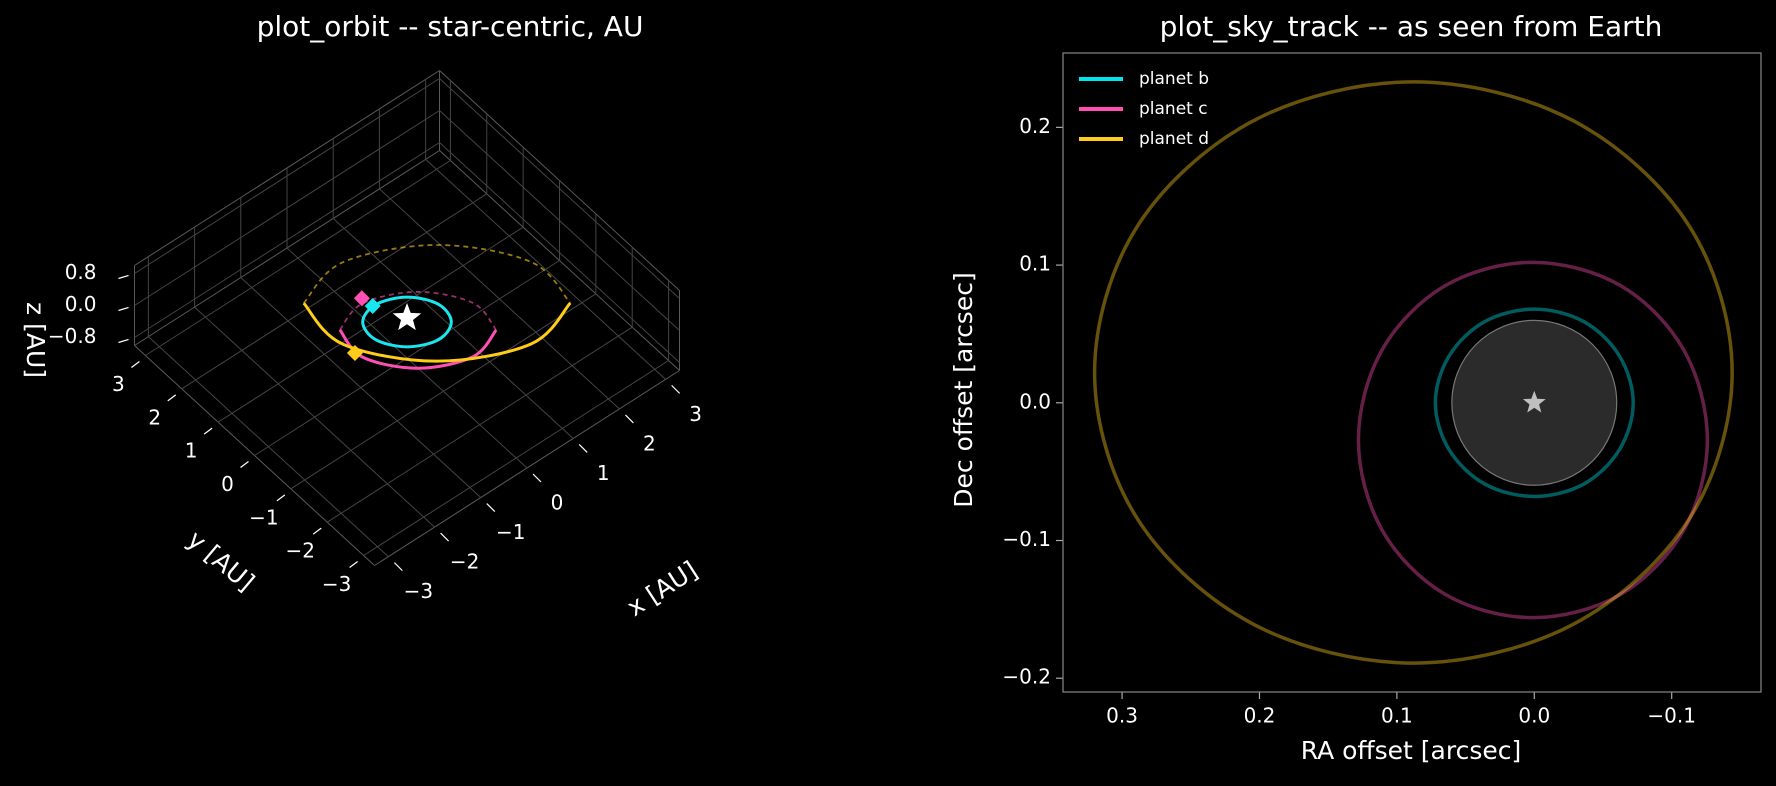  What do you see at coordinates (557, 503) in the screenshot?
I see `x-tick-label: 0` at bounding box center [557, 503].